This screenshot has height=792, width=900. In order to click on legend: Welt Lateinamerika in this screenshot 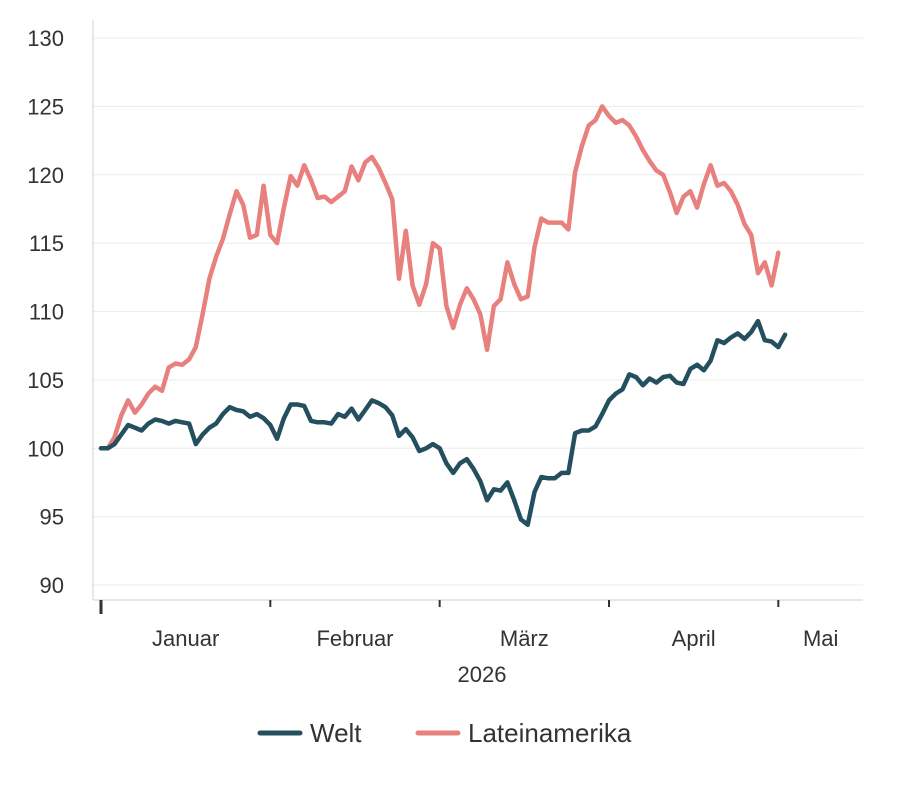, I will do `click(444, 733)`.